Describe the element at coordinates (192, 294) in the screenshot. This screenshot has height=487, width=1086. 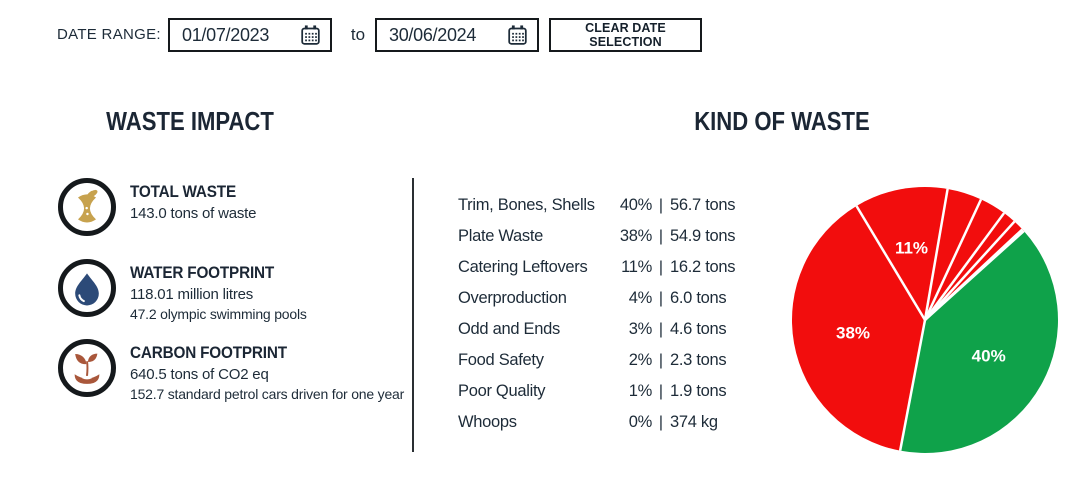
I see `water-footprint-value: 118.01 million litres` at that location.